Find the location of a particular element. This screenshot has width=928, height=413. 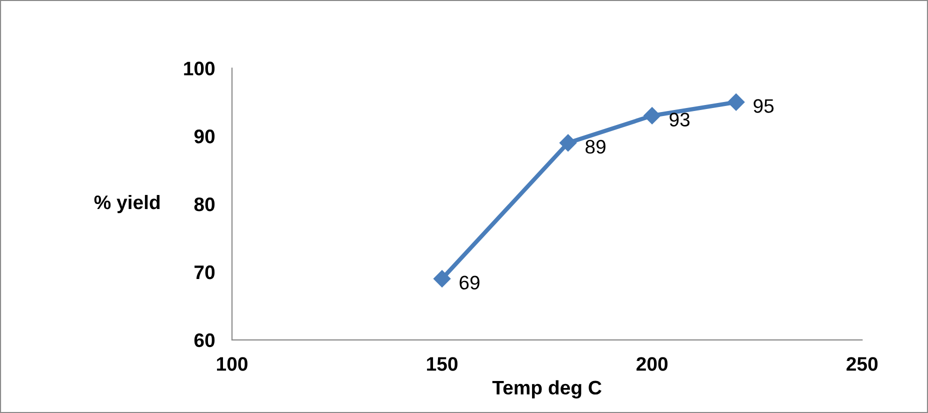

data-label: 89 is located at coordinates (596, 147).